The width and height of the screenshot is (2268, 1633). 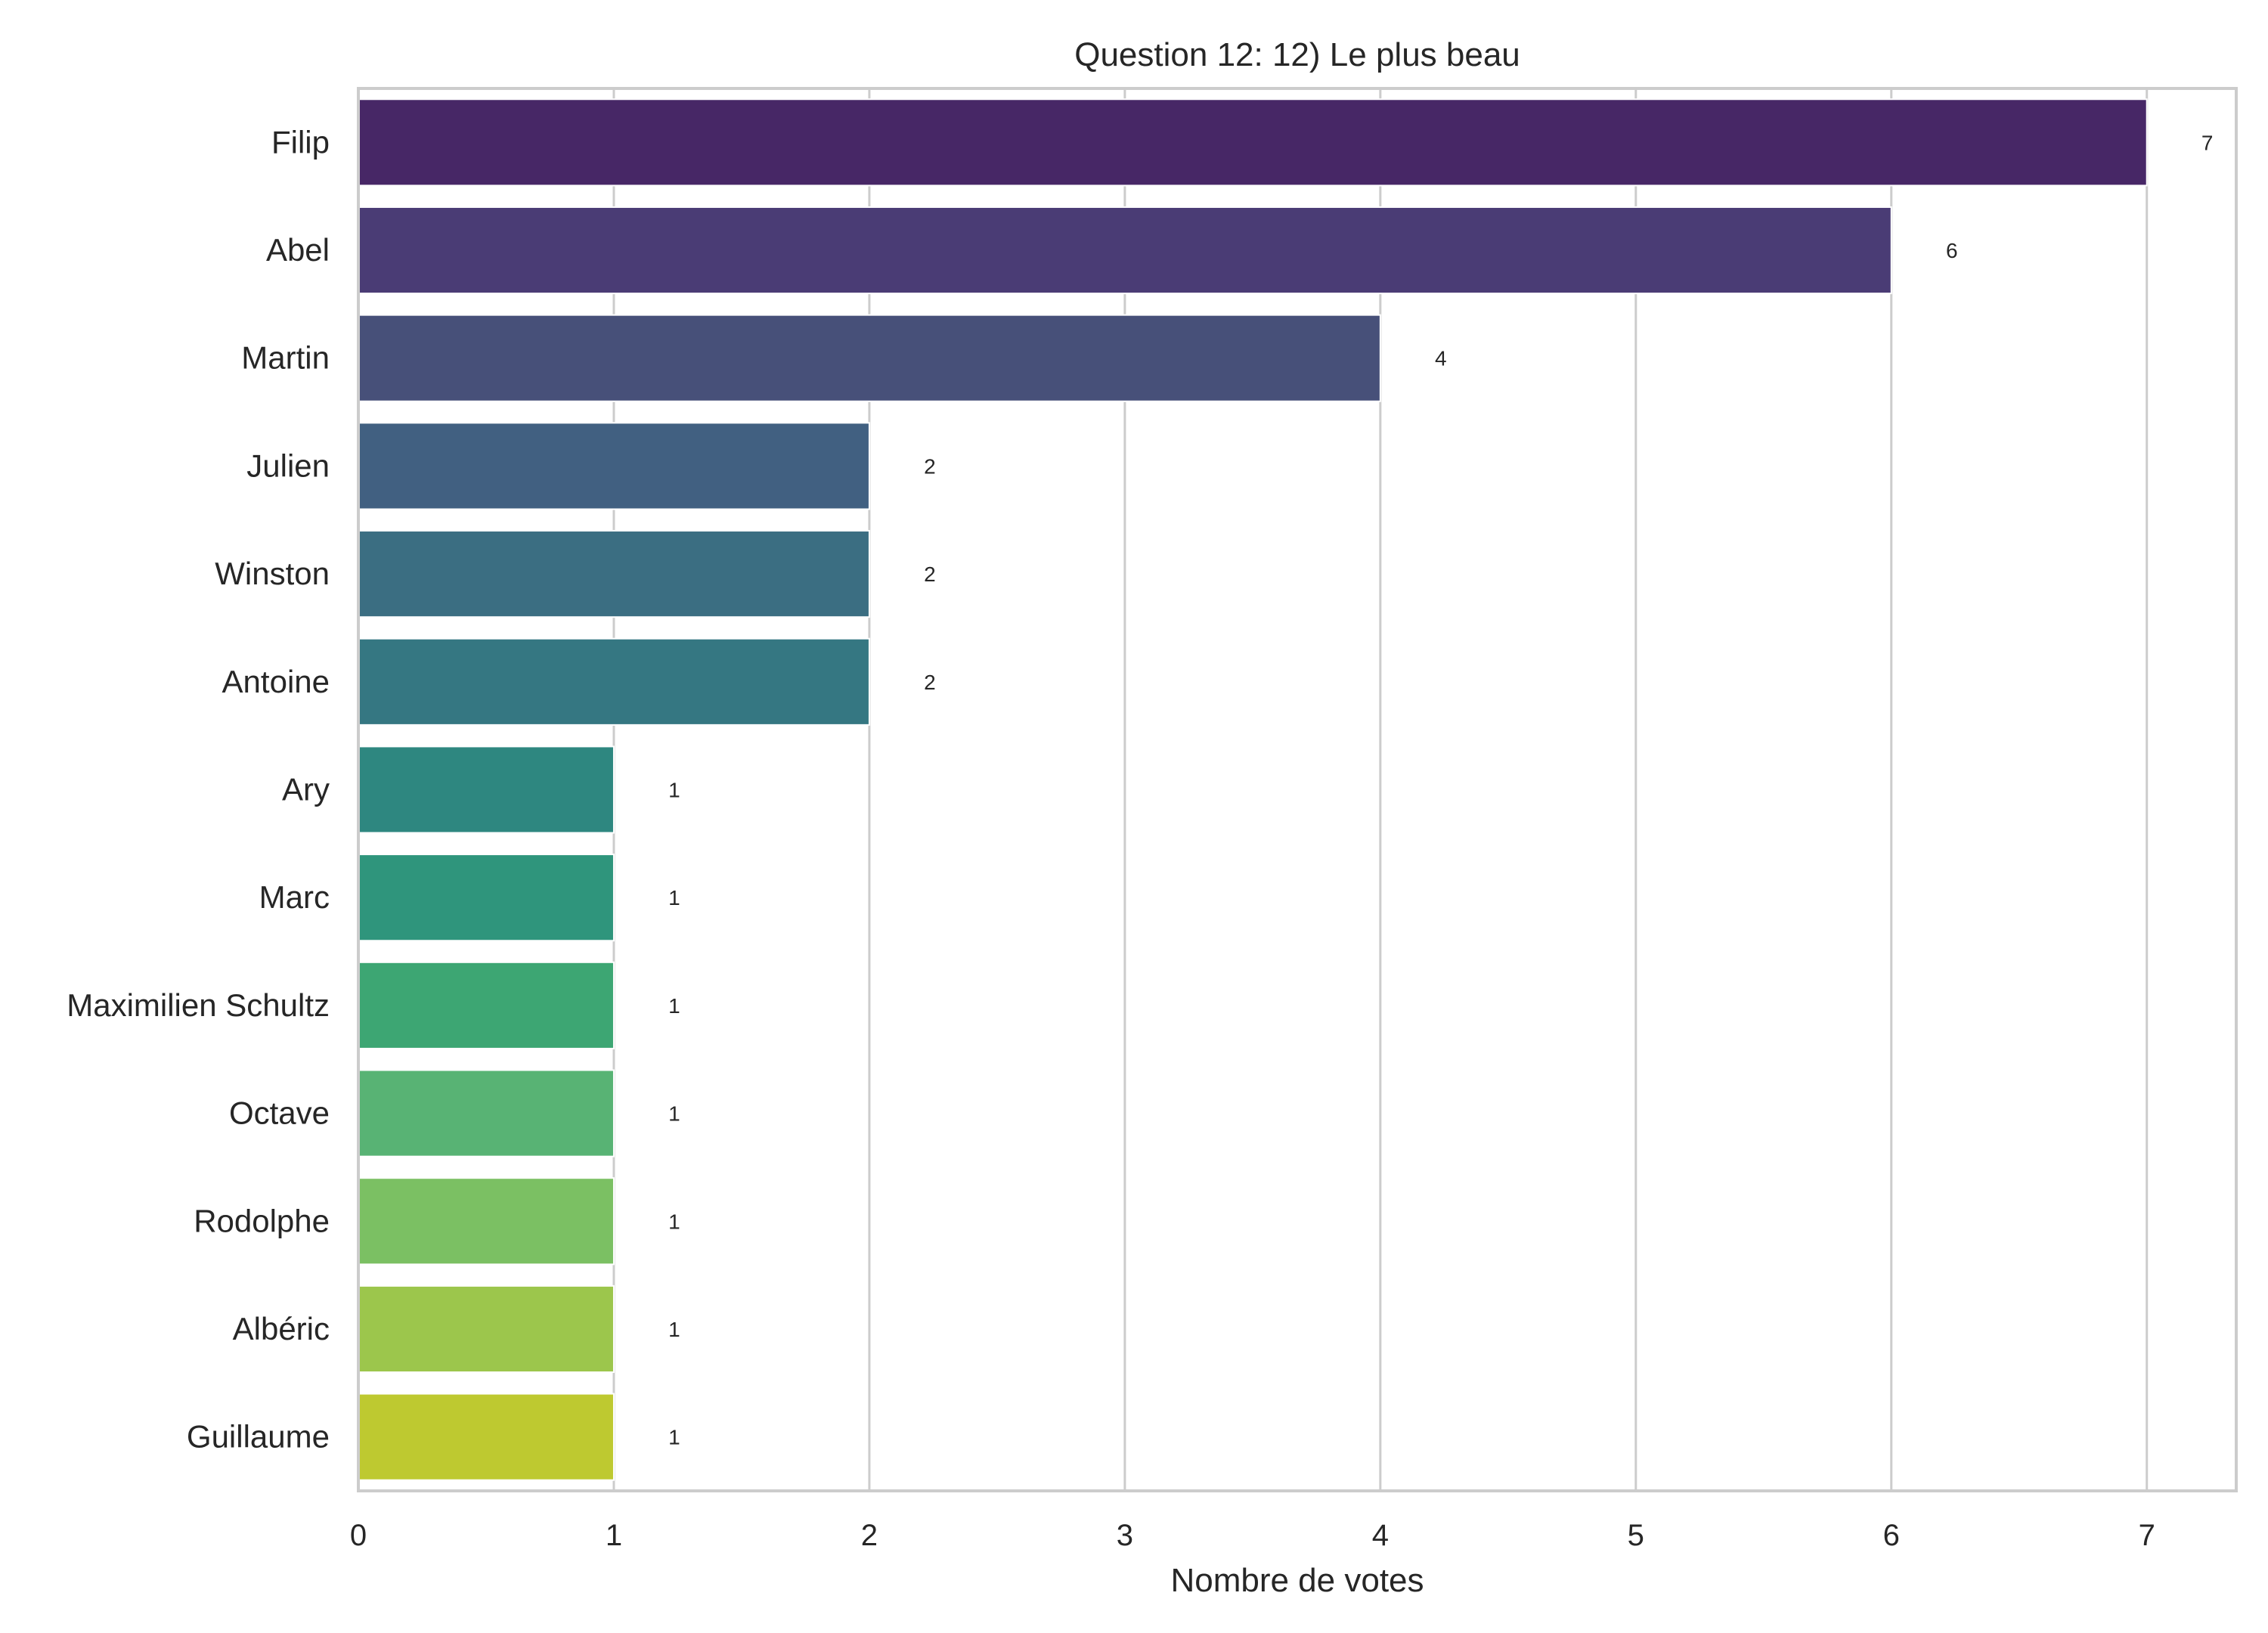 I want to click on data-label: 7, so click(x=2207, y=142).